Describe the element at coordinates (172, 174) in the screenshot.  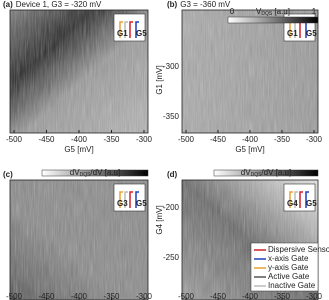
I see `panel-title: (d)` at that location.